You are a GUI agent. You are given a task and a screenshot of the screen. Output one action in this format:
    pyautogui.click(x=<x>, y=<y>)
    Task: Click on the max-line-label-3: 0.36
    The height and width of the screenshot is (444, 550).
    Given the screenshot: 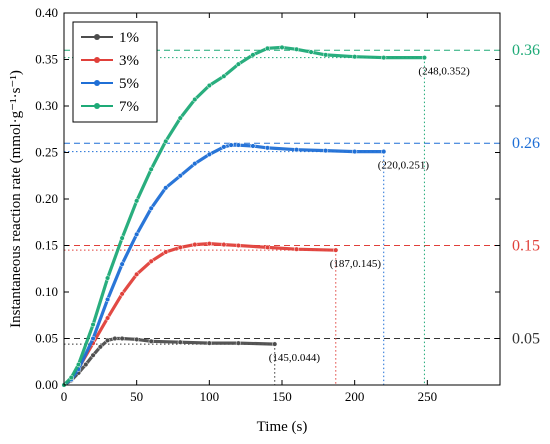 What is the action you would take?
    pyautogui.click(x=526, y=50)
    